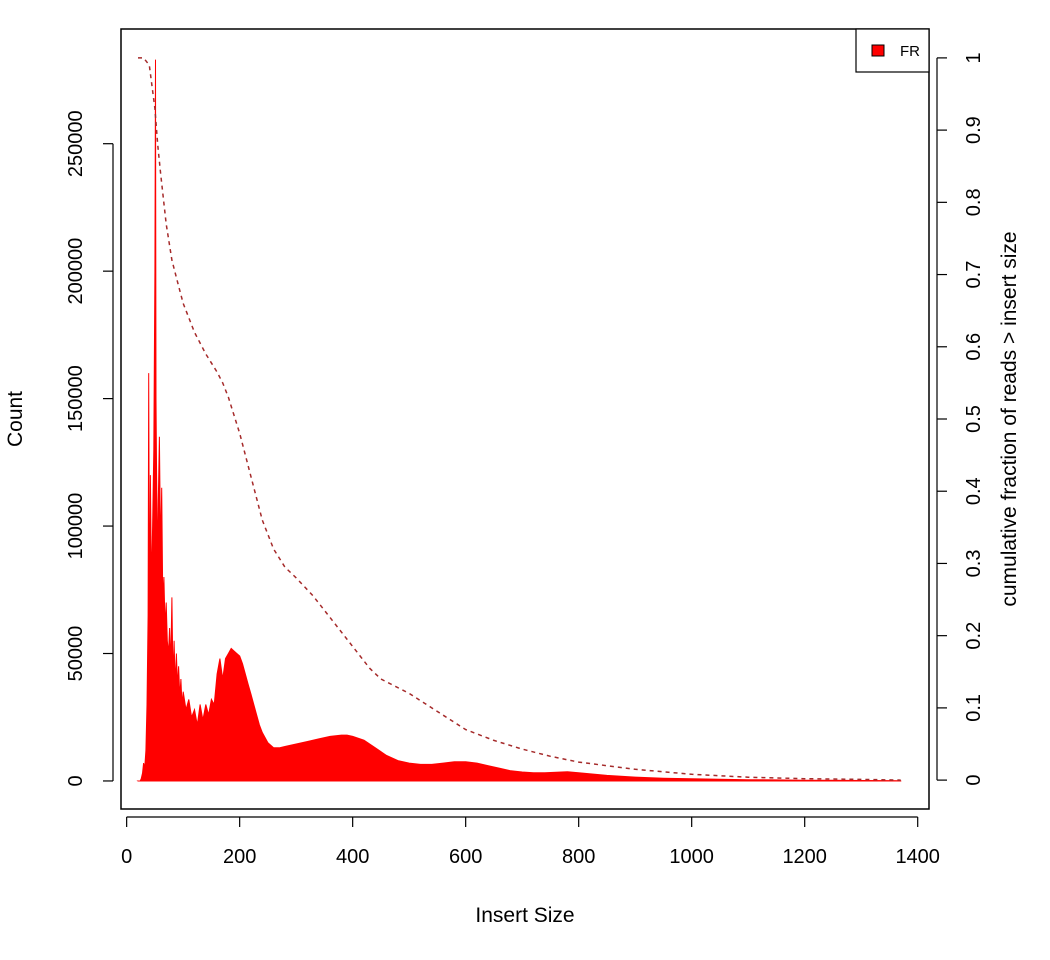 This screenshot has height=960, width=1050. I want to click on y-tick-label: 150000, so click(76, 398).